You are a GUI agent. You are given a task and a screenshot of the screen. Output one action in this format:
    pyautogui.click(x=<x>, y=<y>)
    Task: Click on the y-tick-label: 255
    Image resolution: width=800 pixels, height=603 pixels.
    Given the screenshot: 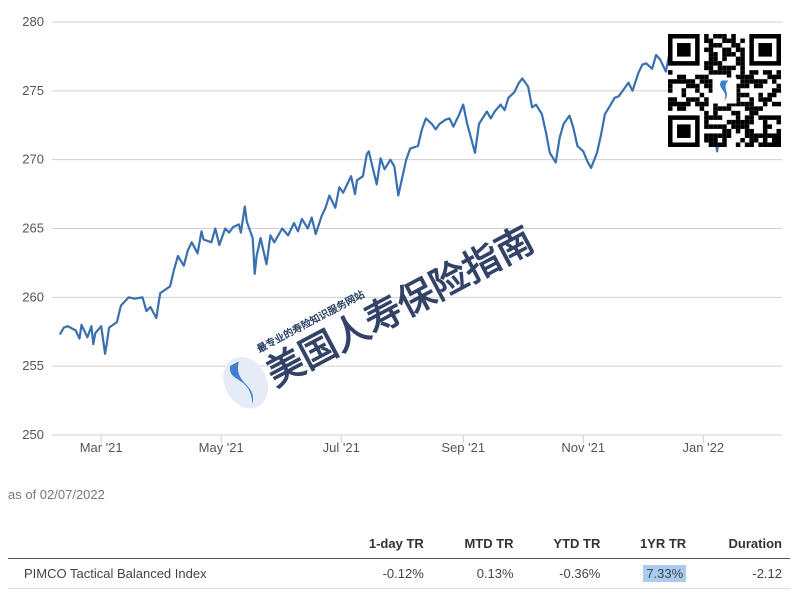 What is the action you would take?
    pyautogui.click(x=33, y=365)
    